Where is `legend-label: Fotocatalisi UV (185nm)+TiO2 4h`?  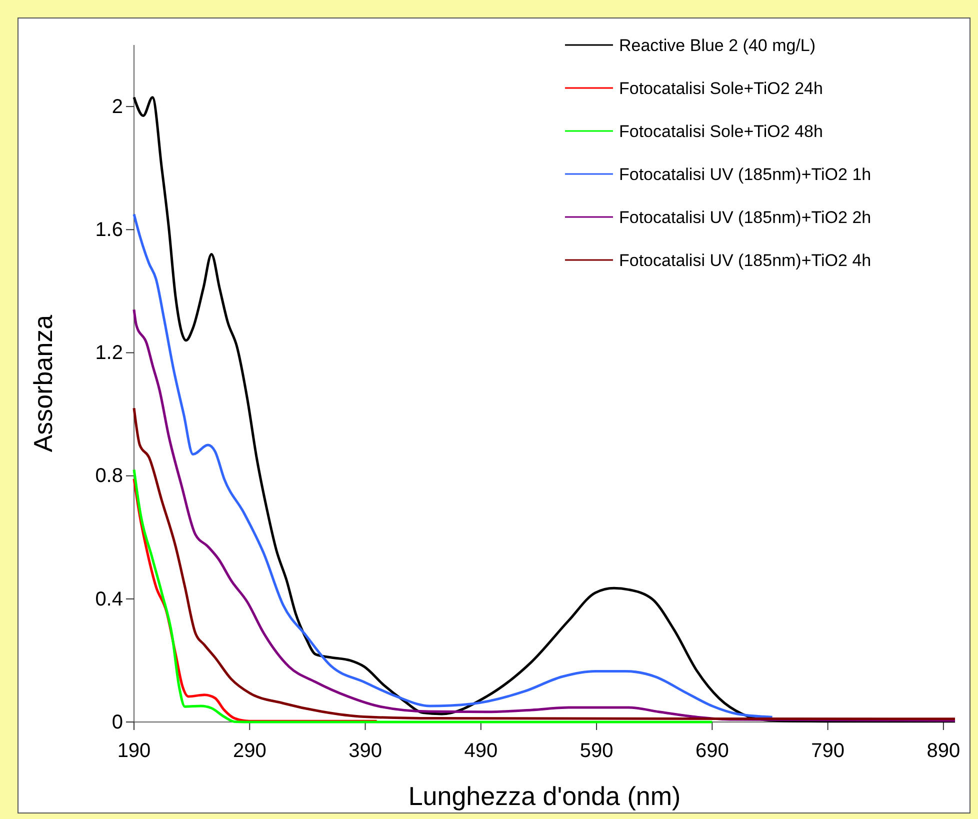
legend-label: Fotocatalisi UV (185nm)+TiO2 4h is located at coordinates (745, 260).